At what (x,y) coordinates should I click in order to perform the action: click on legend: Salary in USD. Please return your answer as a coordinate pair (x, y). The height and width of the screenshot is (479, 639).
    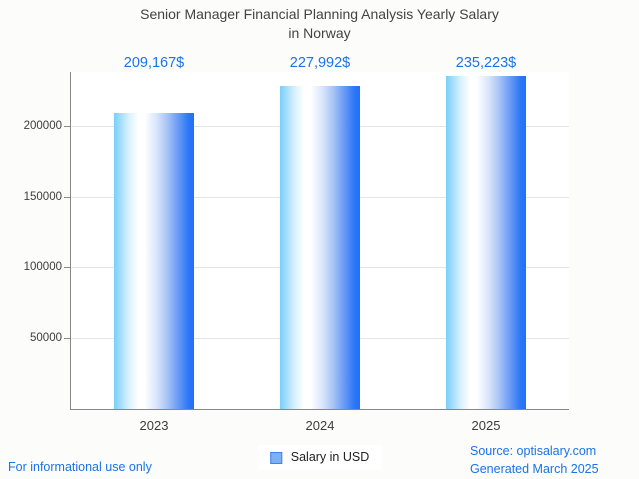
    Looking at the image, I should click on (319, 457).